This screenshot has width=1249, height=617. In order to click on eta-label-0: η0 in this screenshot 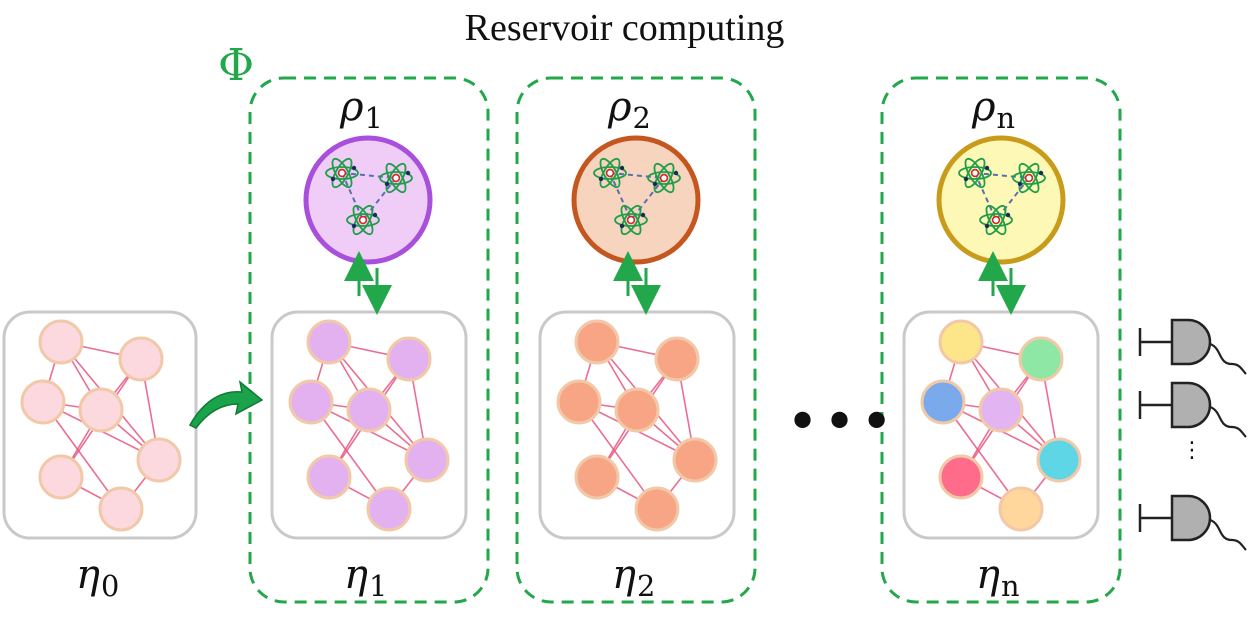, I will do `click(98, 578)`.